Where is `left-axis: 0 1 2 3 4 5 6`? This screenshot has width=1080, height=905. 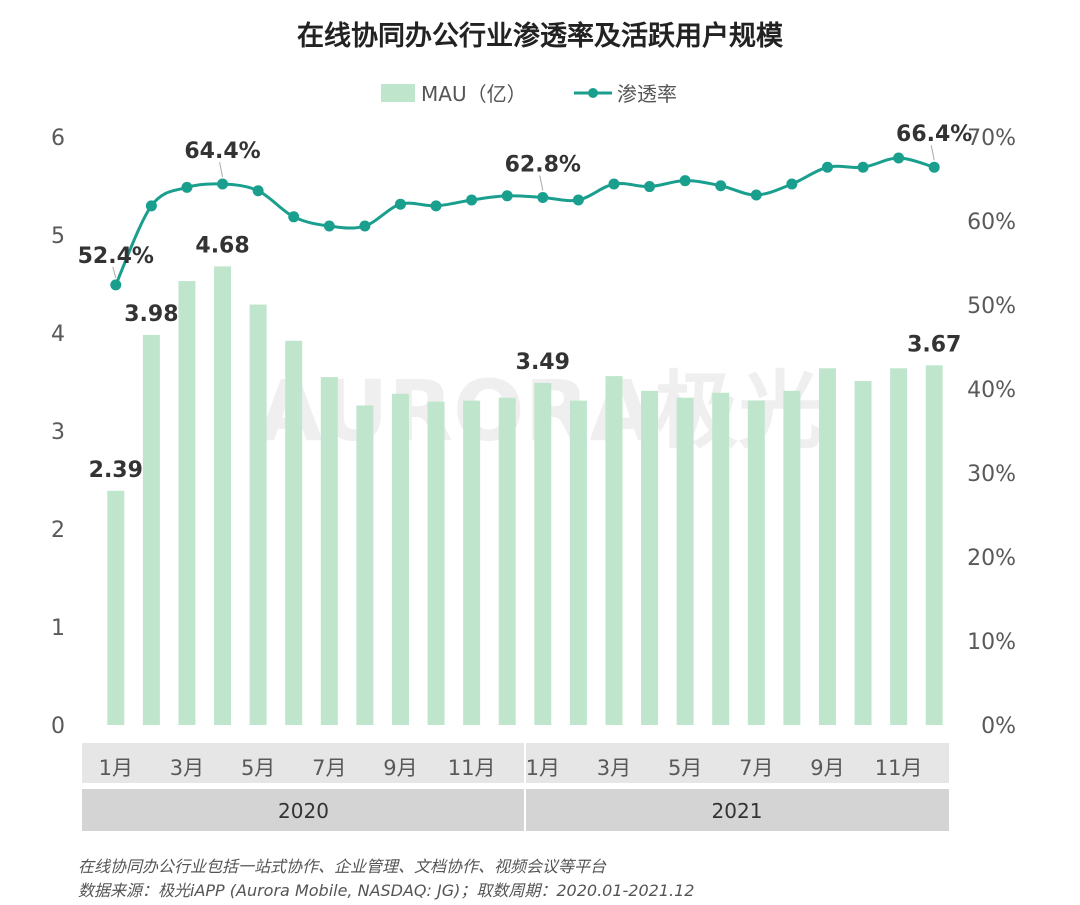 left-axis: 0 1 2 3 4 5 6 is located at coordinates (58, 432).